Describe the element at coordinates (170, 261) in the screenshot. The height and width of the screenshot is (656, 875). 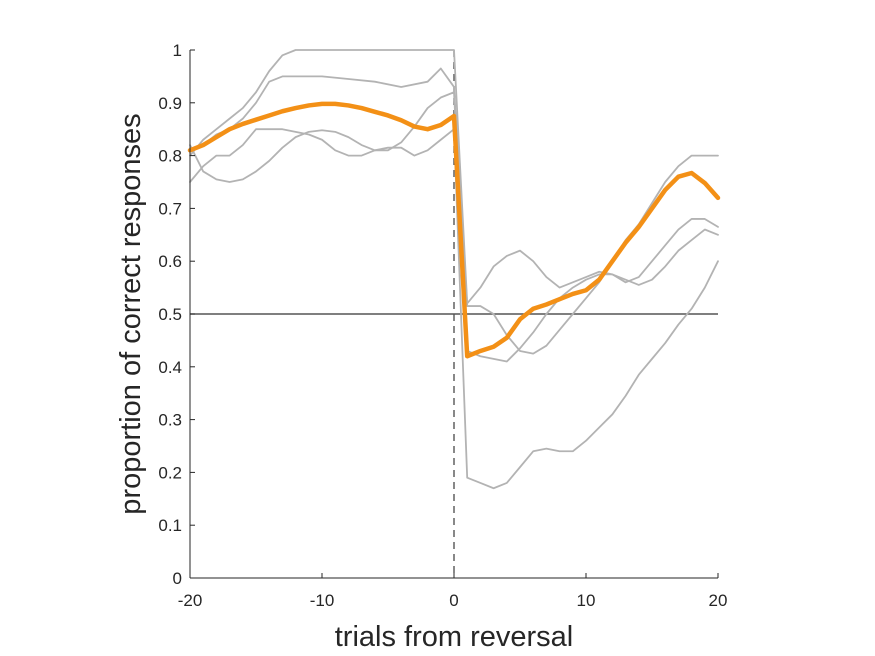
I see `y-tick-label: 0.6` at that location.